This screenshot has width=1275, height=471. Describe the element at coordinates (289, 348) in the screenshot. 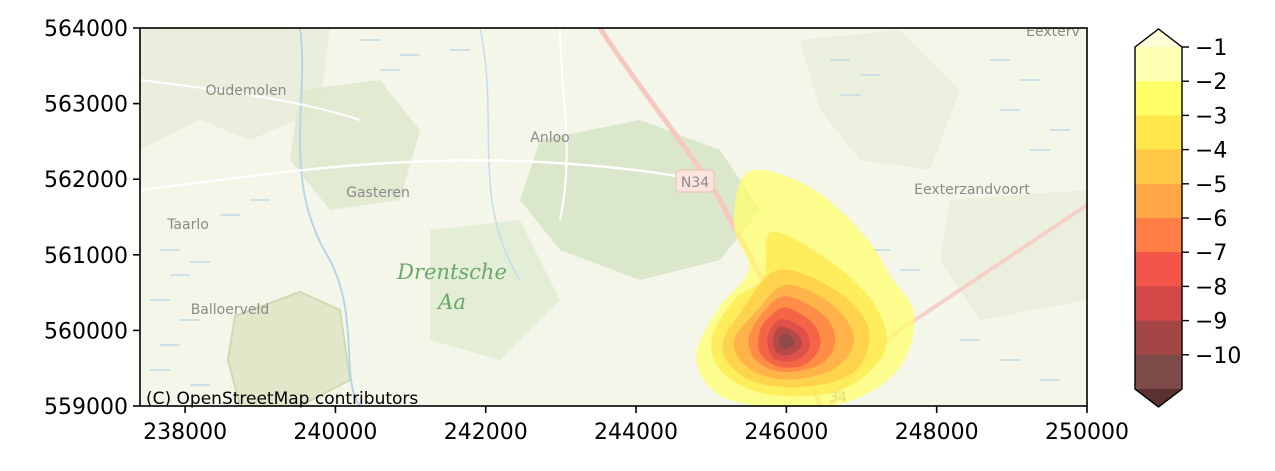

I see `heath-area` at that location.